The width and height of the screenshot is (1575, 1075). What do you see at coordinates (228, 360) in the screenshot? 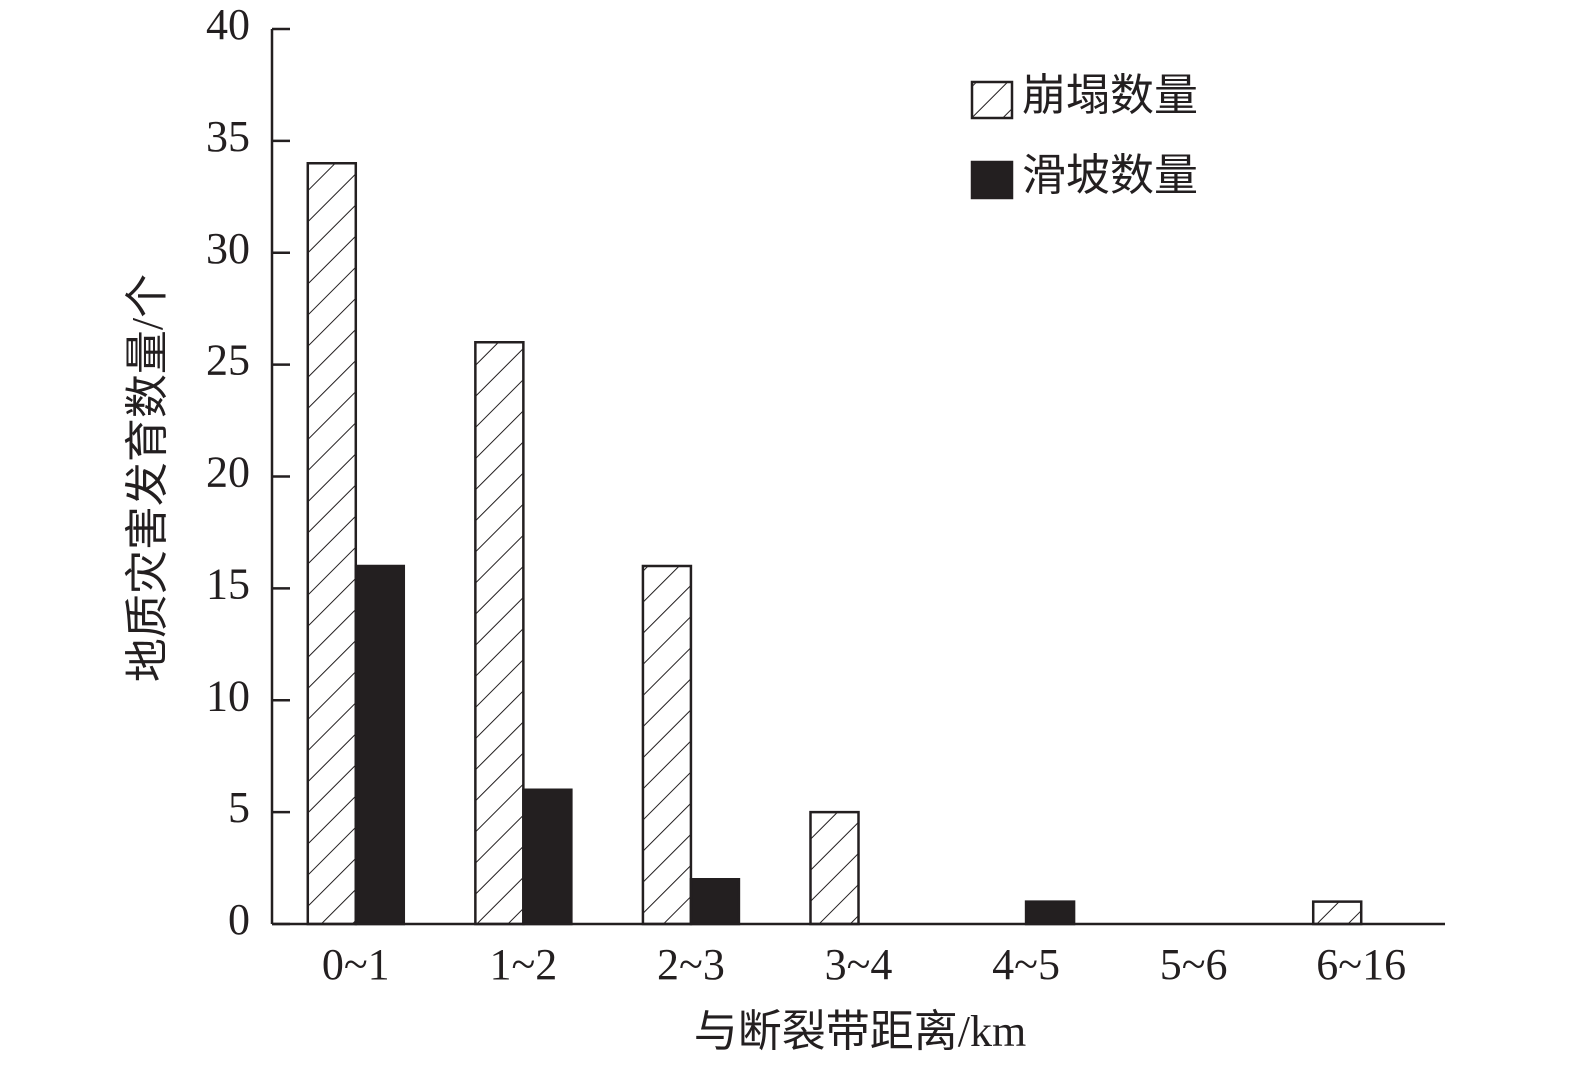
I see `y-tick-label: 25` at bounding box center [228, 360].